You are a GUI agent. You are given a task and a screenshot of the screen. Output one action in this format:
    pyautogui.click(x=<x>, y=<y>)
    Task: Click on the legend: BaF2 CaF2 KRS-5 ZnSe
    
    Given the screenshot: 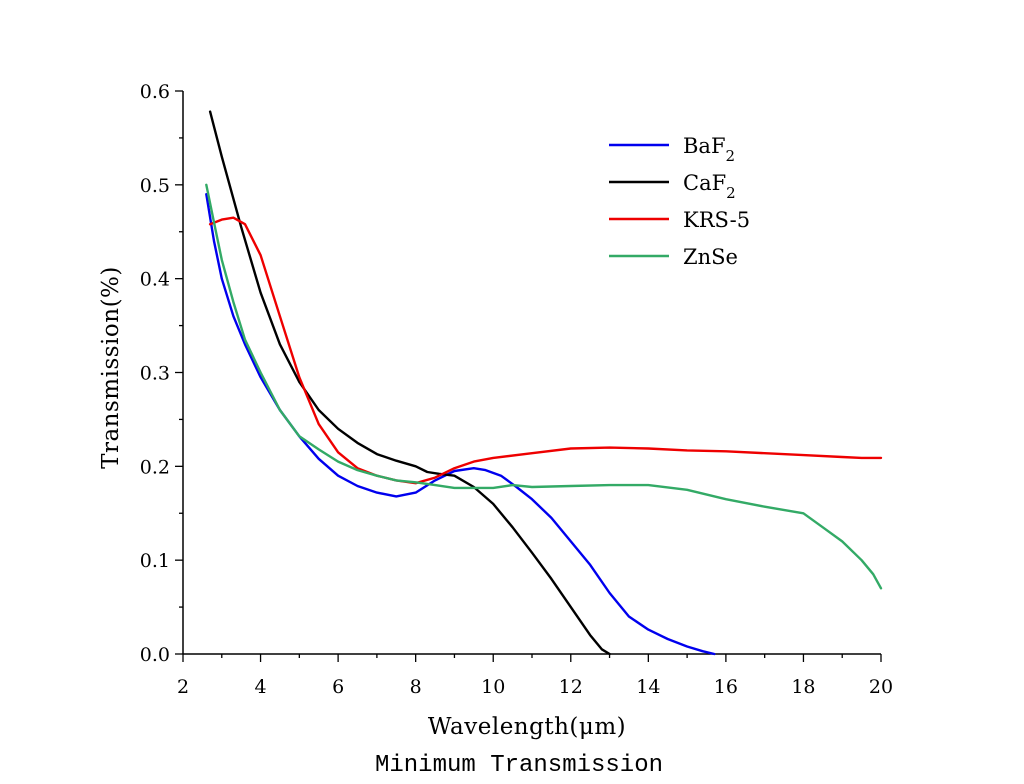 What is the action you would take?
    pyautogui.click(x=679, y=201)
    